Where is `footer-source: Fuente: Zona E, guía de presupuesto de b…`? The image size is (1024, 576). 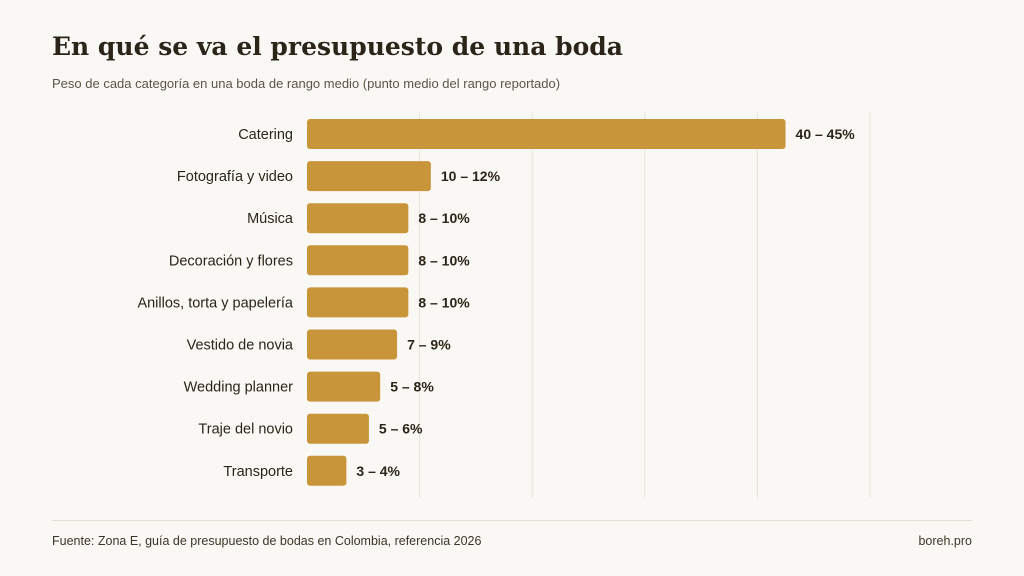 footer-source: Fuente: Zona E, guía de presupuesto de b… is located at coordinates (267, 541).